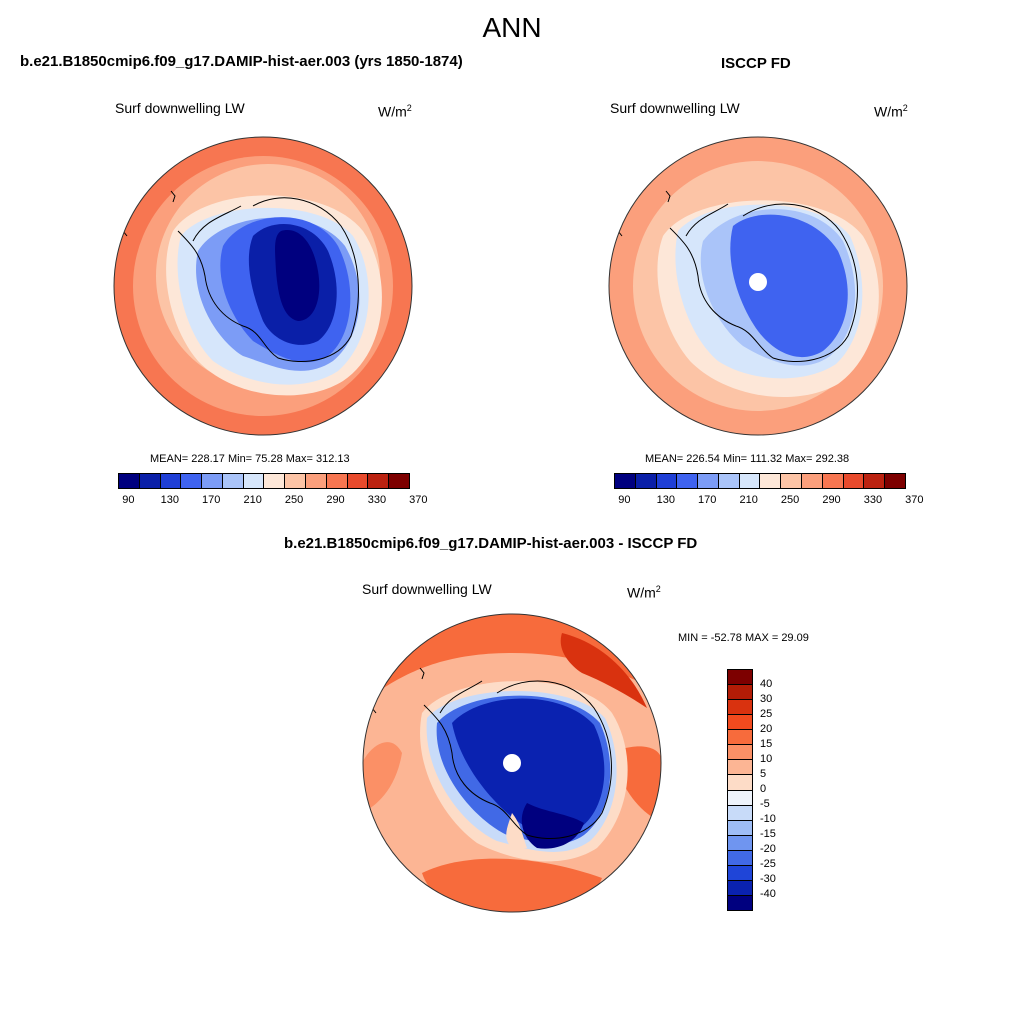 The width and height of the screenshot is (1024, 1024). I want to click on colorbar-tick-label: -25, so click(768, 864).